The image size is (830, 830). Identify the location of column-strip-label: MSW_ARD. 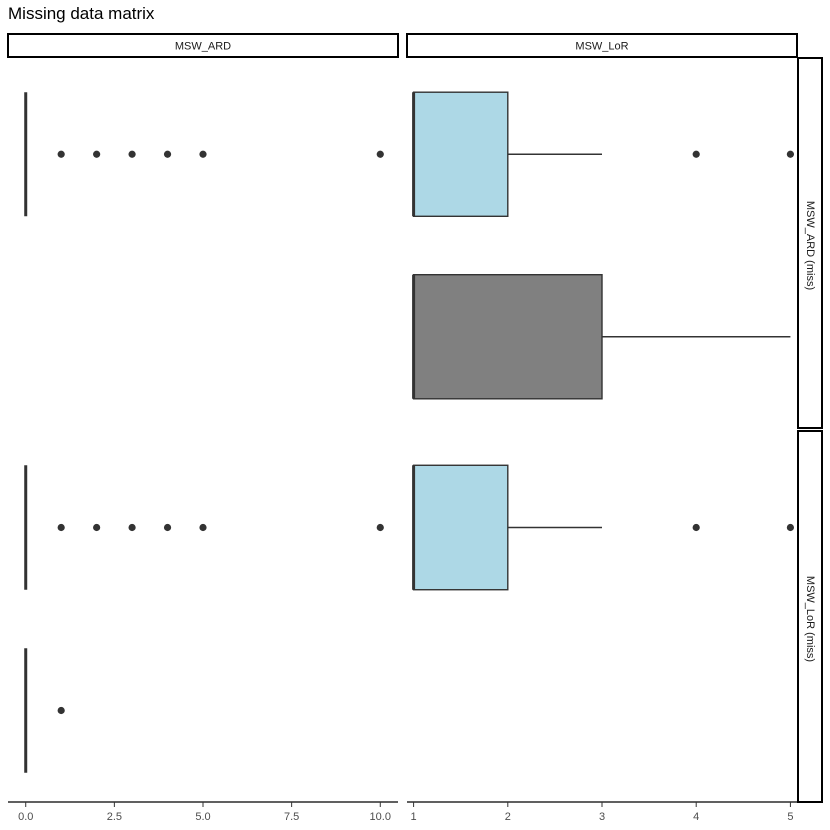
(203, 47).